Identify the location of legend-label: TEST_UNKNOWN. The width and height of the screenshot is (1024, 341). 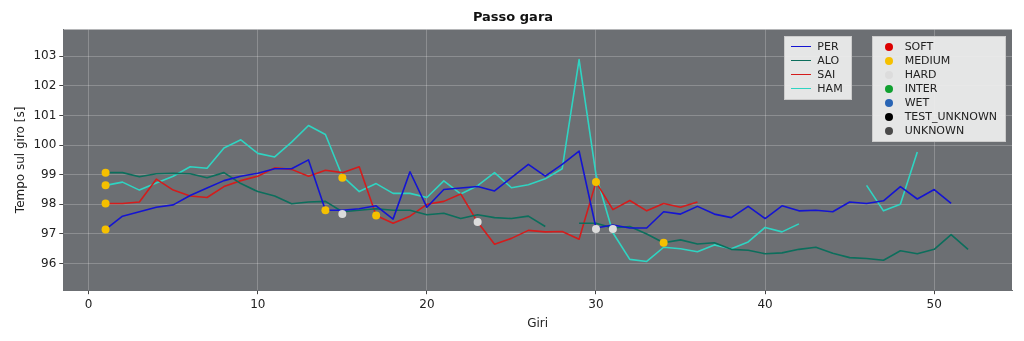
(950, 116).